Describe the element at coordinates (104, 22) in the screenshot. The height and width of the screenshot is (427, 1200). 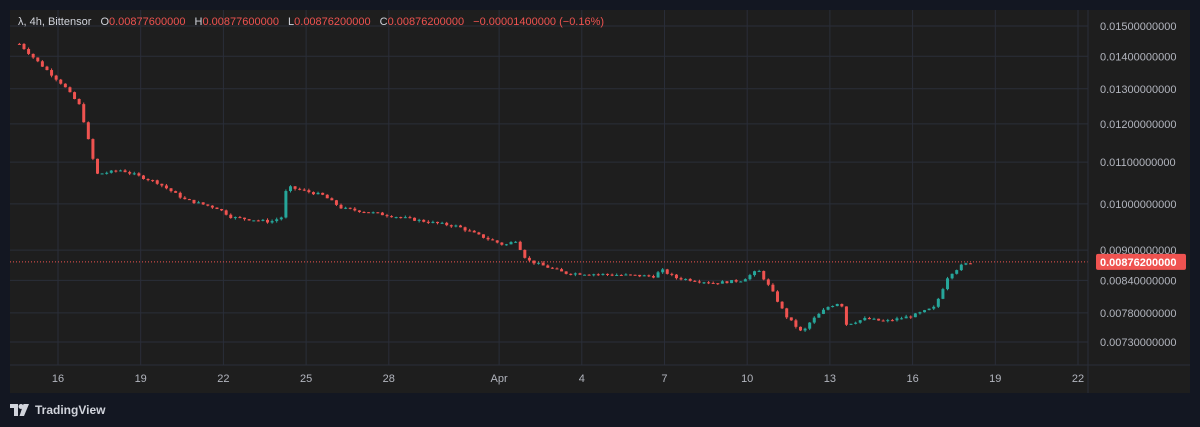
I see `open-key: O` at that location.